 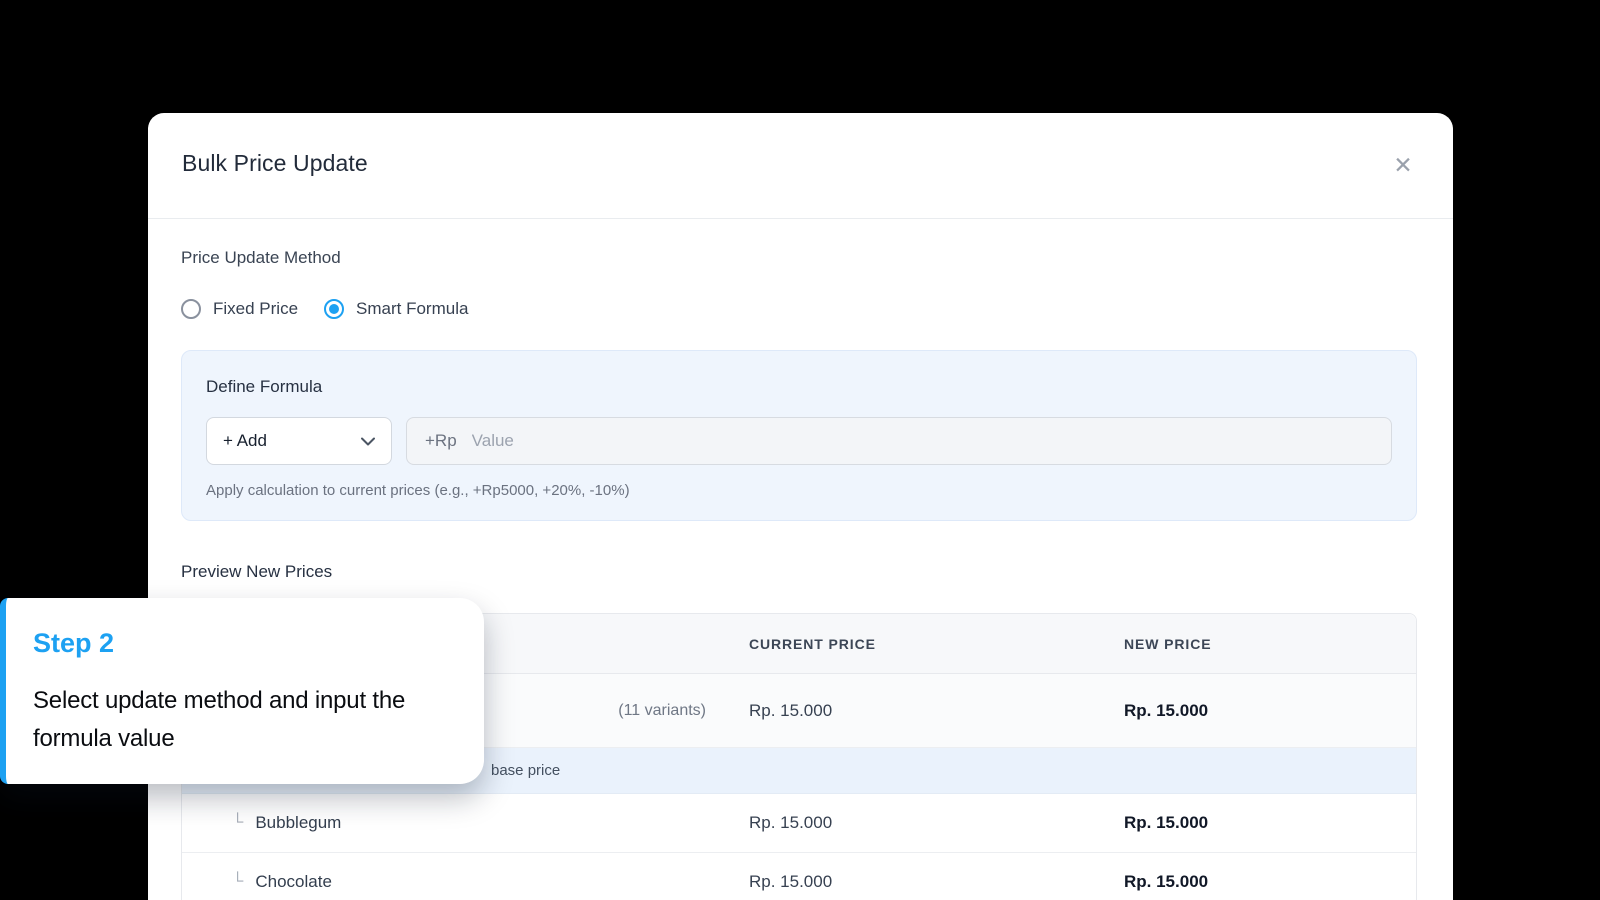 I want to click on step-number-label: Step 2, so click(x=74, y=643).